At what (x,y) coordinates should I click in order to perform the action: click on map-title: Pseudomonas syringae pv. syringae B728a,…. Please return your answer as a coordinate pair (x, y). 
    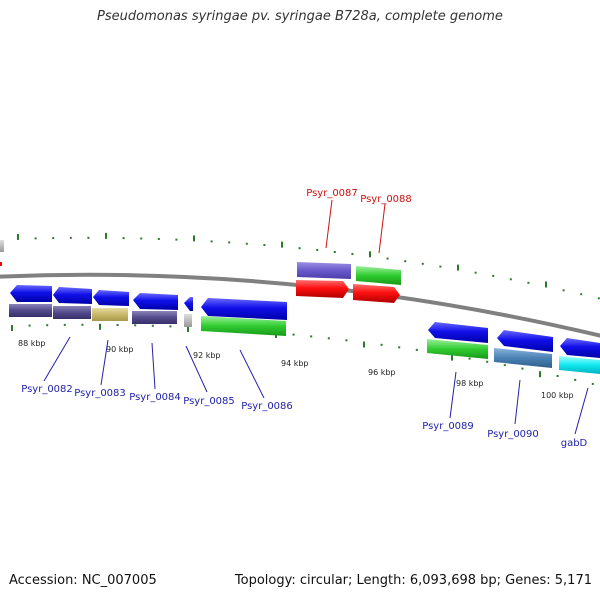
    Looking at the image, I should click on (300, 16).